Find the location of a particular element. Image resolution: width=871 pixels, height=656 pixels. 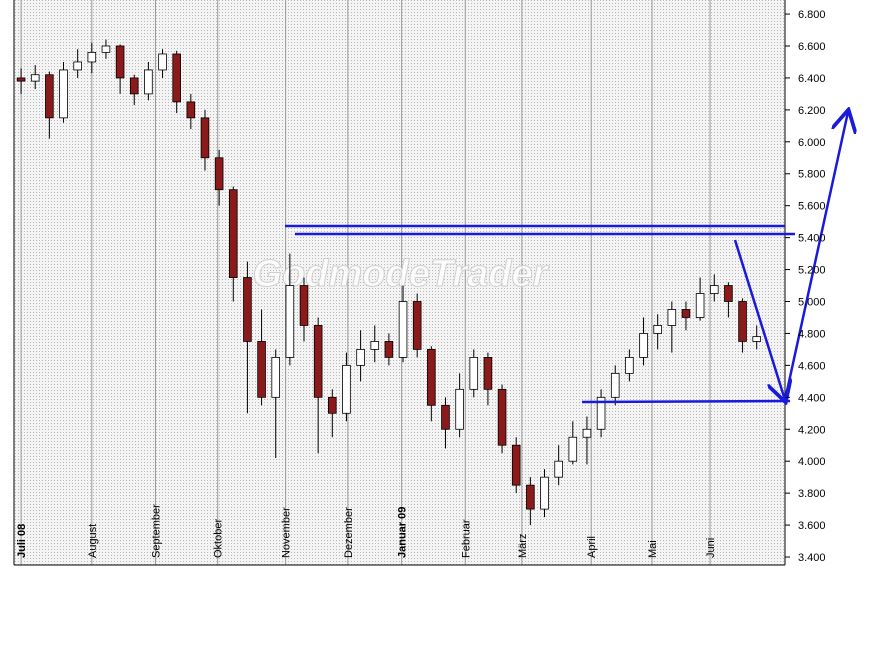

trend-line is located at coordinates (686, 401).